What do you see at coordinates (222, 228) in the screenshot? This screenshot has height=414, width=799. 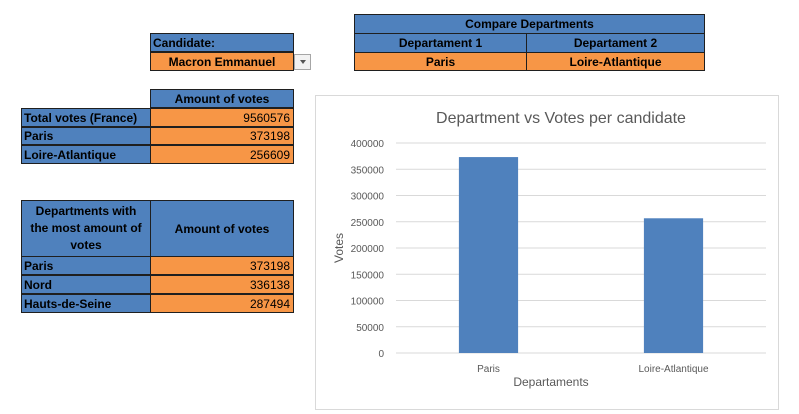 I see `top-table-header-right: Amount of votes` at bounding box center [222, 228].